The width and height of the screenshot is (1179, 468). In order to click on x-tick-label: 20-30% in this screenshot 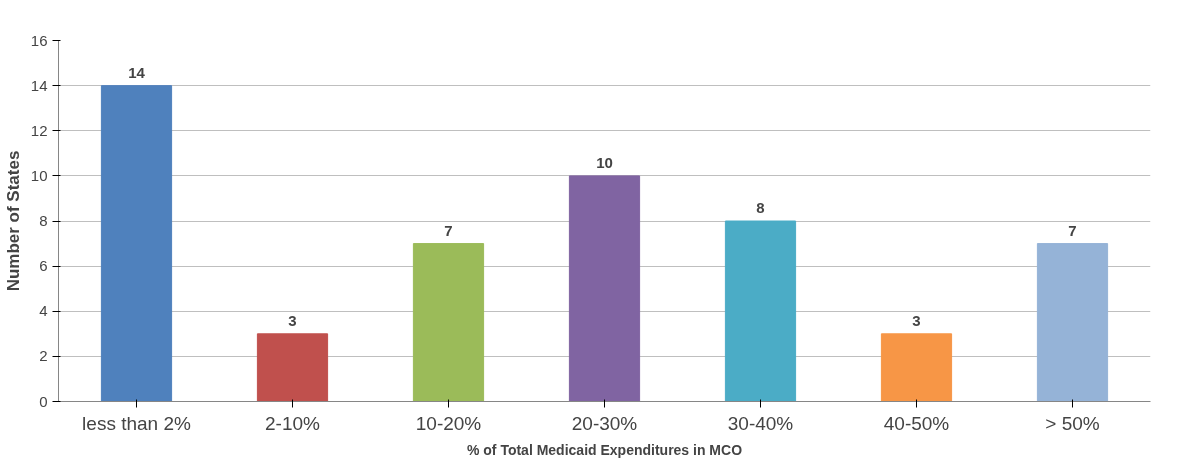, I will do `click(604, 423)`.